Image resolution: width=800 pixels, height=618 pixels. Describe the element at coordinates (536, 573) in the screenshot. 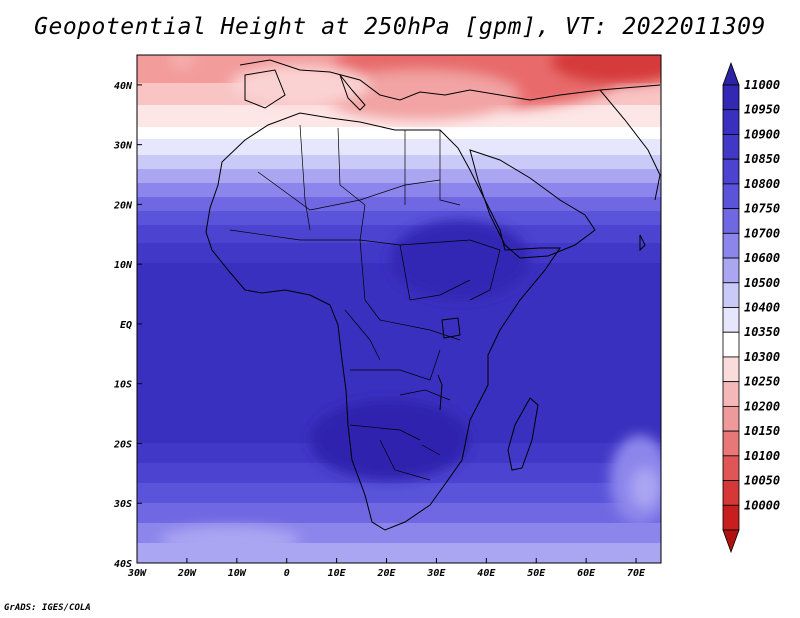

I see `x-tick-label: 50E` at that location.